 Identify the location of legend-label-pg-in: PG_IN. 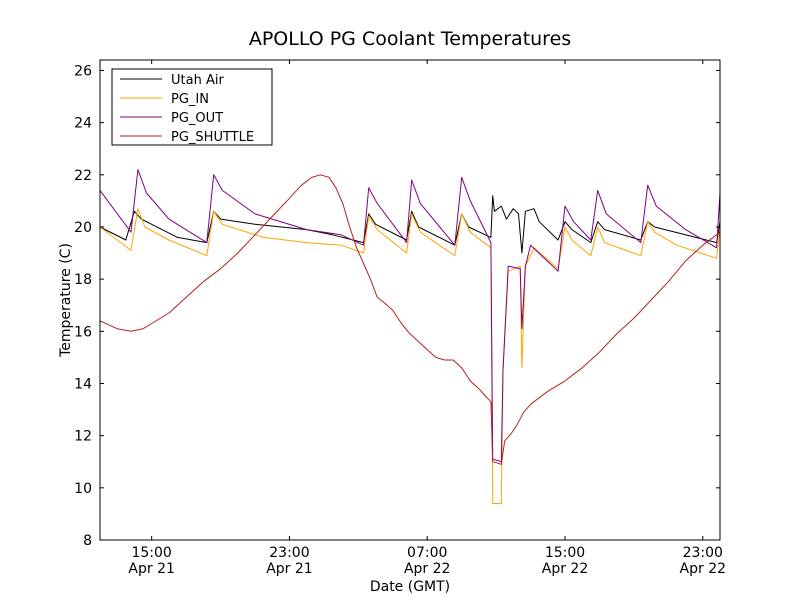
(190, 99).